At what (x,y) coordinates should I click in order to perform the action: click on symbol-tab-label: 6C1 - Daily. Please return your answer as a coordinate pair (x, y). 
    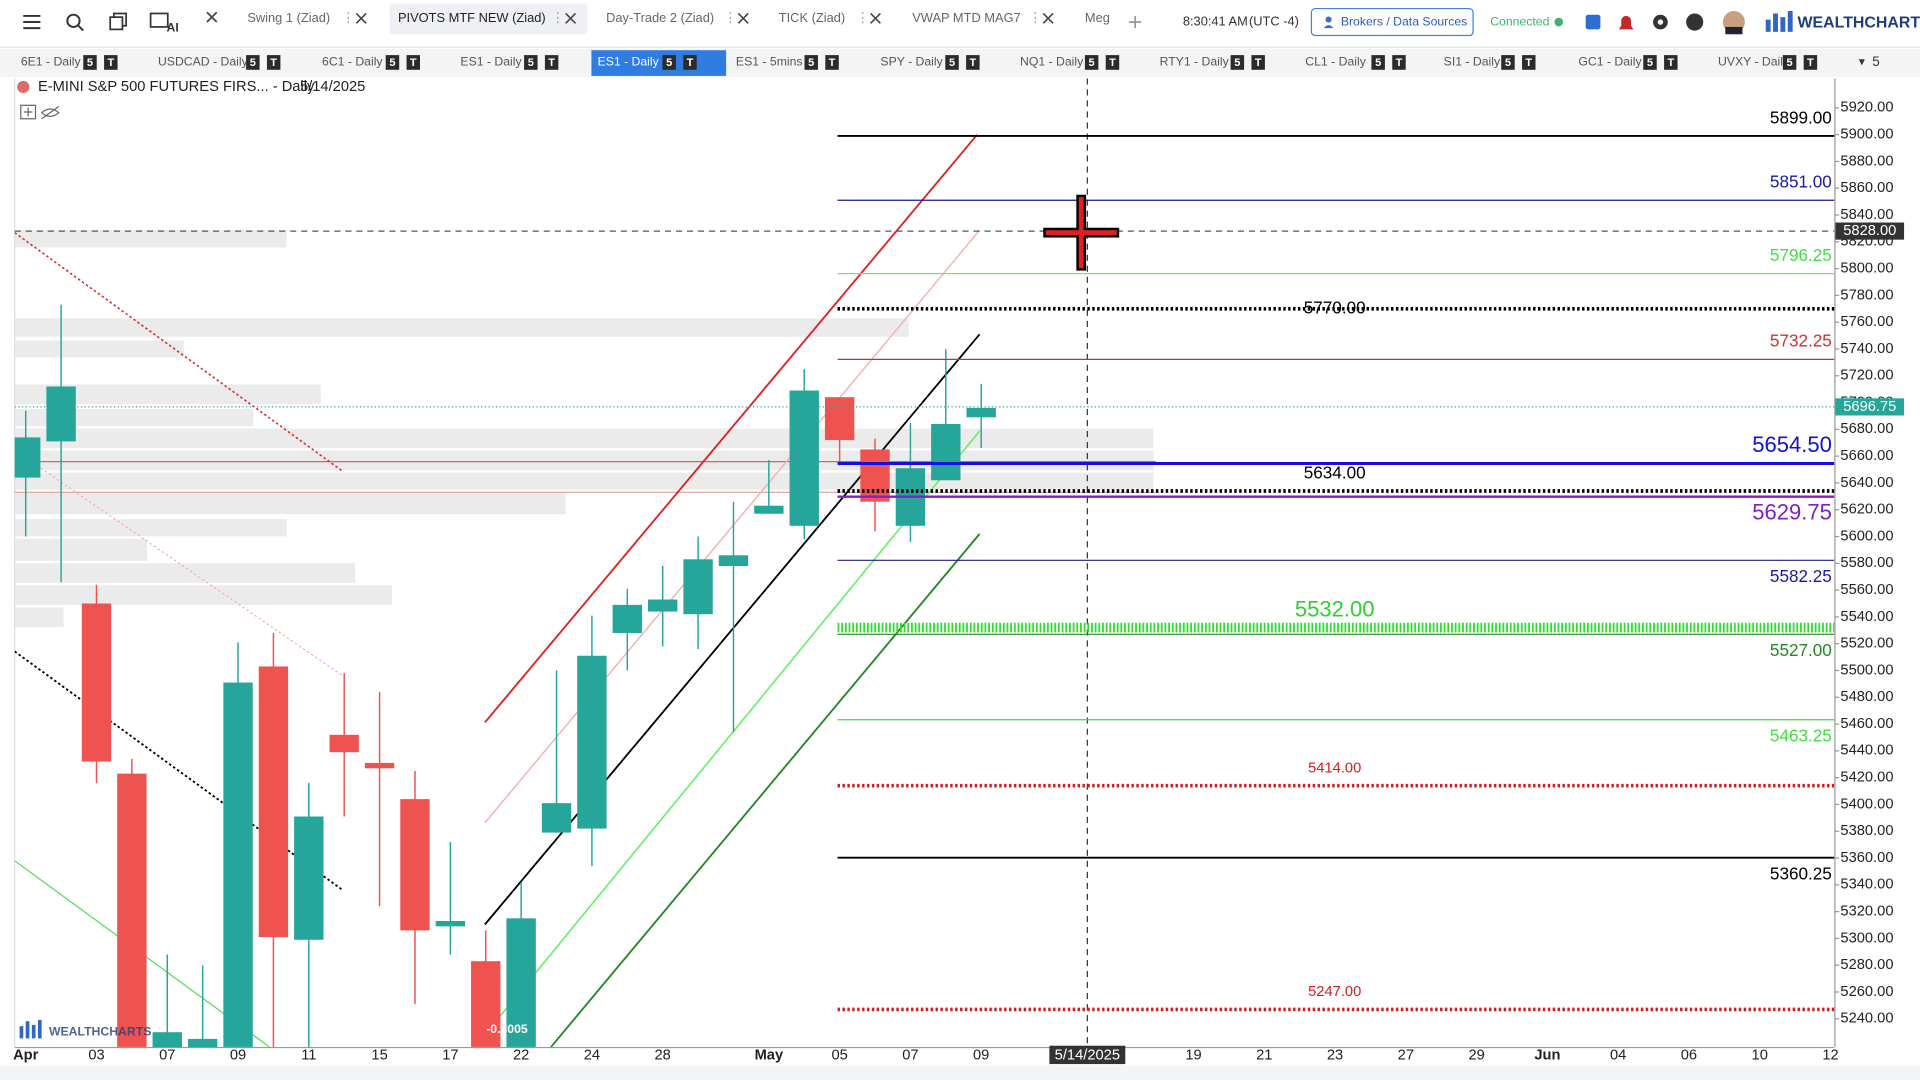
    Looking at the image, I should click on (352, 62).